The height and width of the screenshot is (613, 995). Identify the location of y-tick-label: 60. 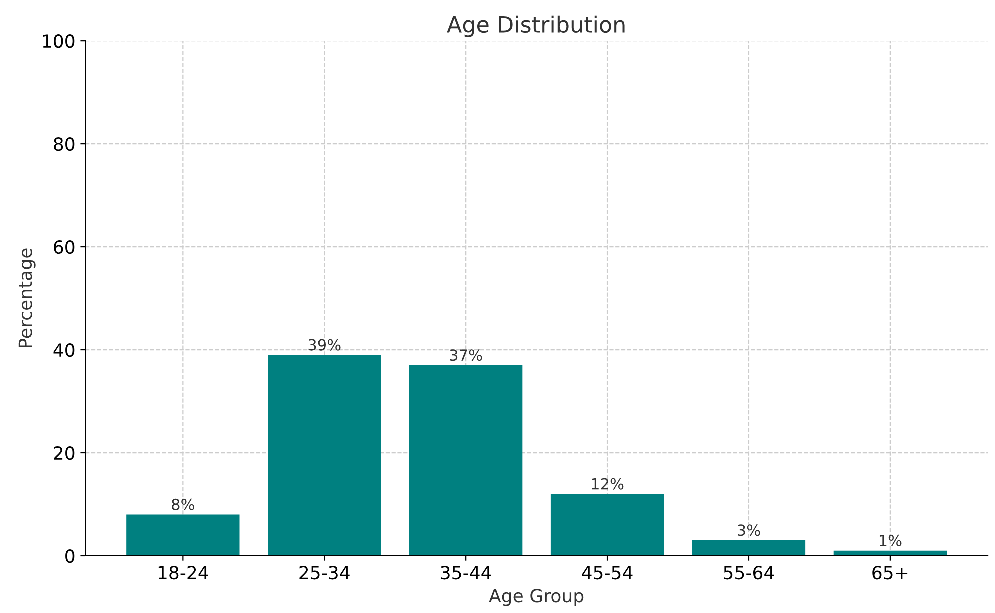
(64, 247).